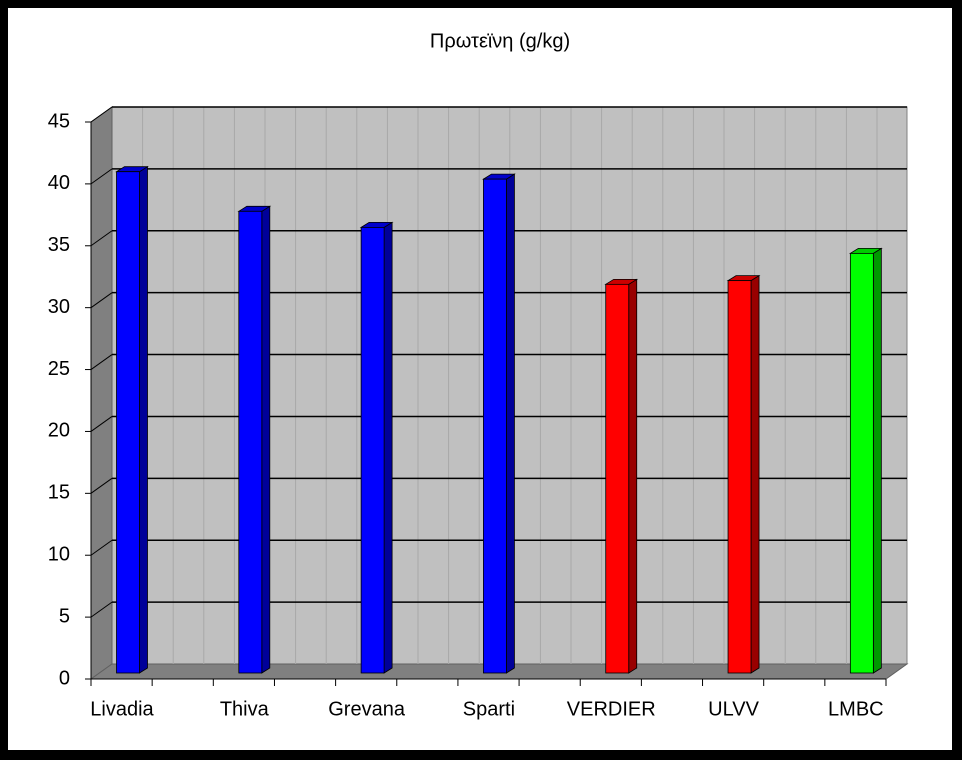 The height and width of the screenshot is (760, 962). I want to click on x-tick-label: Grevana, so click(367, 709).